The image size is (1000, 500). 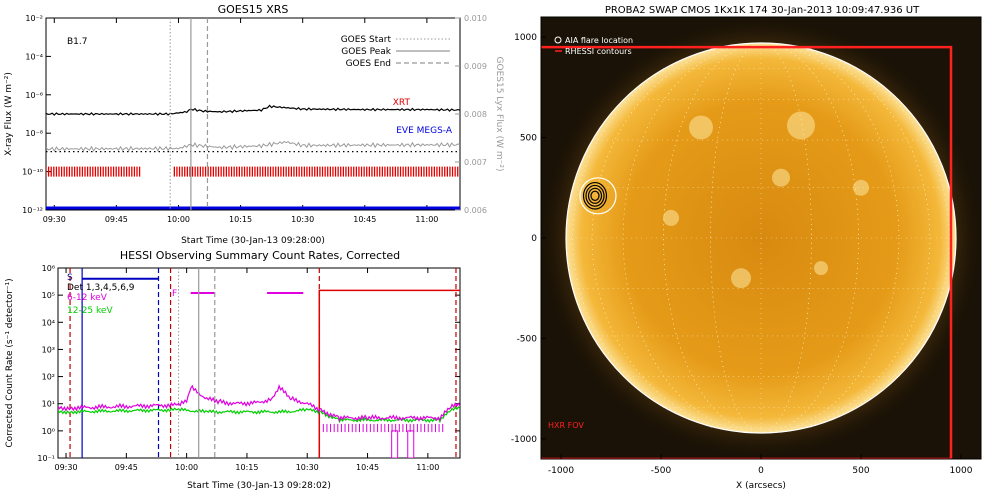 I want to click on goes-ytick-label: 10⁻¹², so click(x=32, y=210).